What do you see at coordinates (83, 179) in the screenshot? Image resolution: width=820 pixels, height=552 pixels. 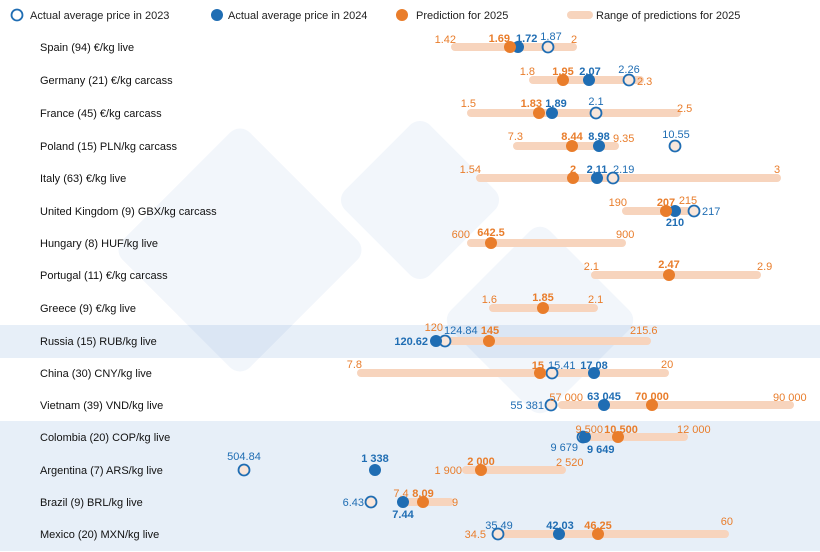 I see `row-label: Italy (63) €/kg live` at bounding box center [83, 179].